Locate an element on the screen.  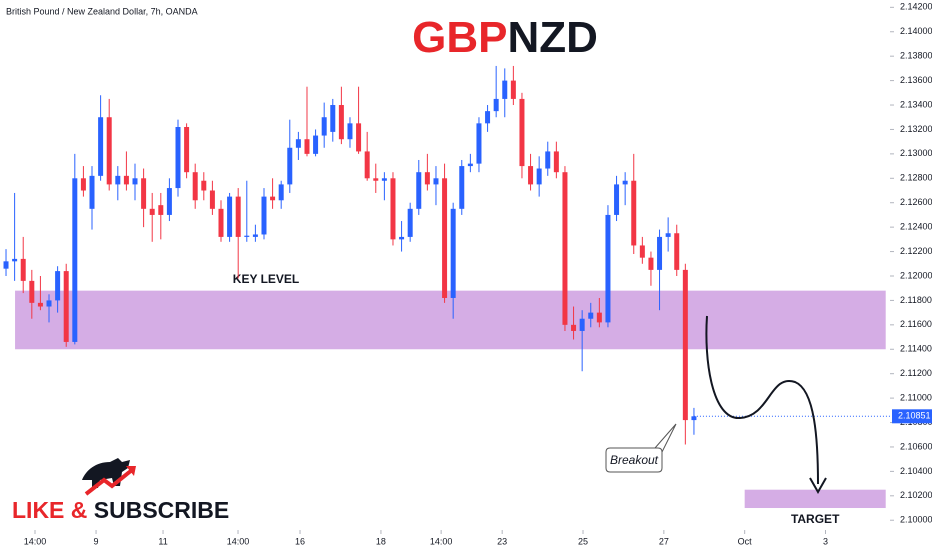
x-tick-label: 27 is located at coordinates (664, 541).